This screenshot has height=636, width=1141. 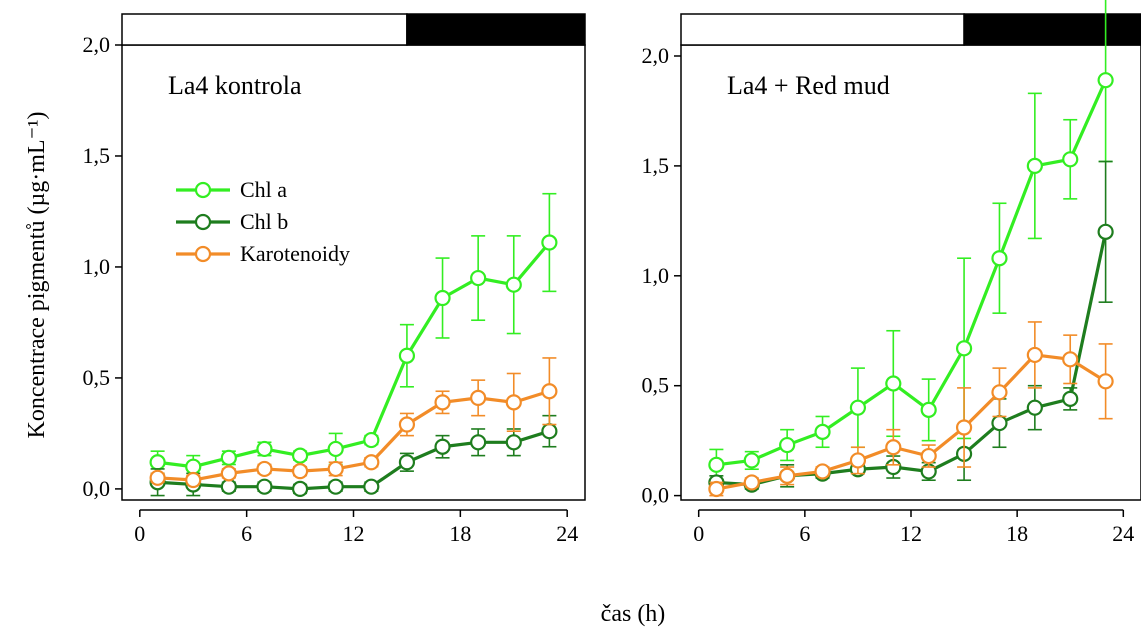 I want to click on panel-label: La4 + Red mud, so click(x=808, y=85).